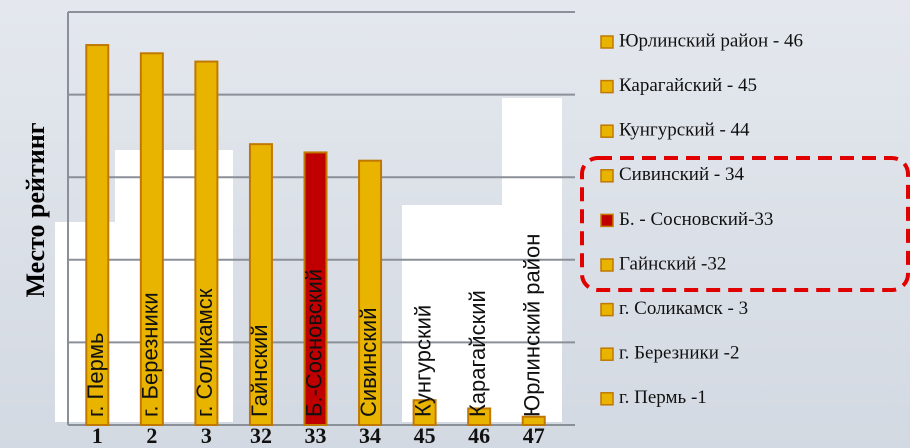  I want to click on bar-label: Гайнский, so click(259, 370).